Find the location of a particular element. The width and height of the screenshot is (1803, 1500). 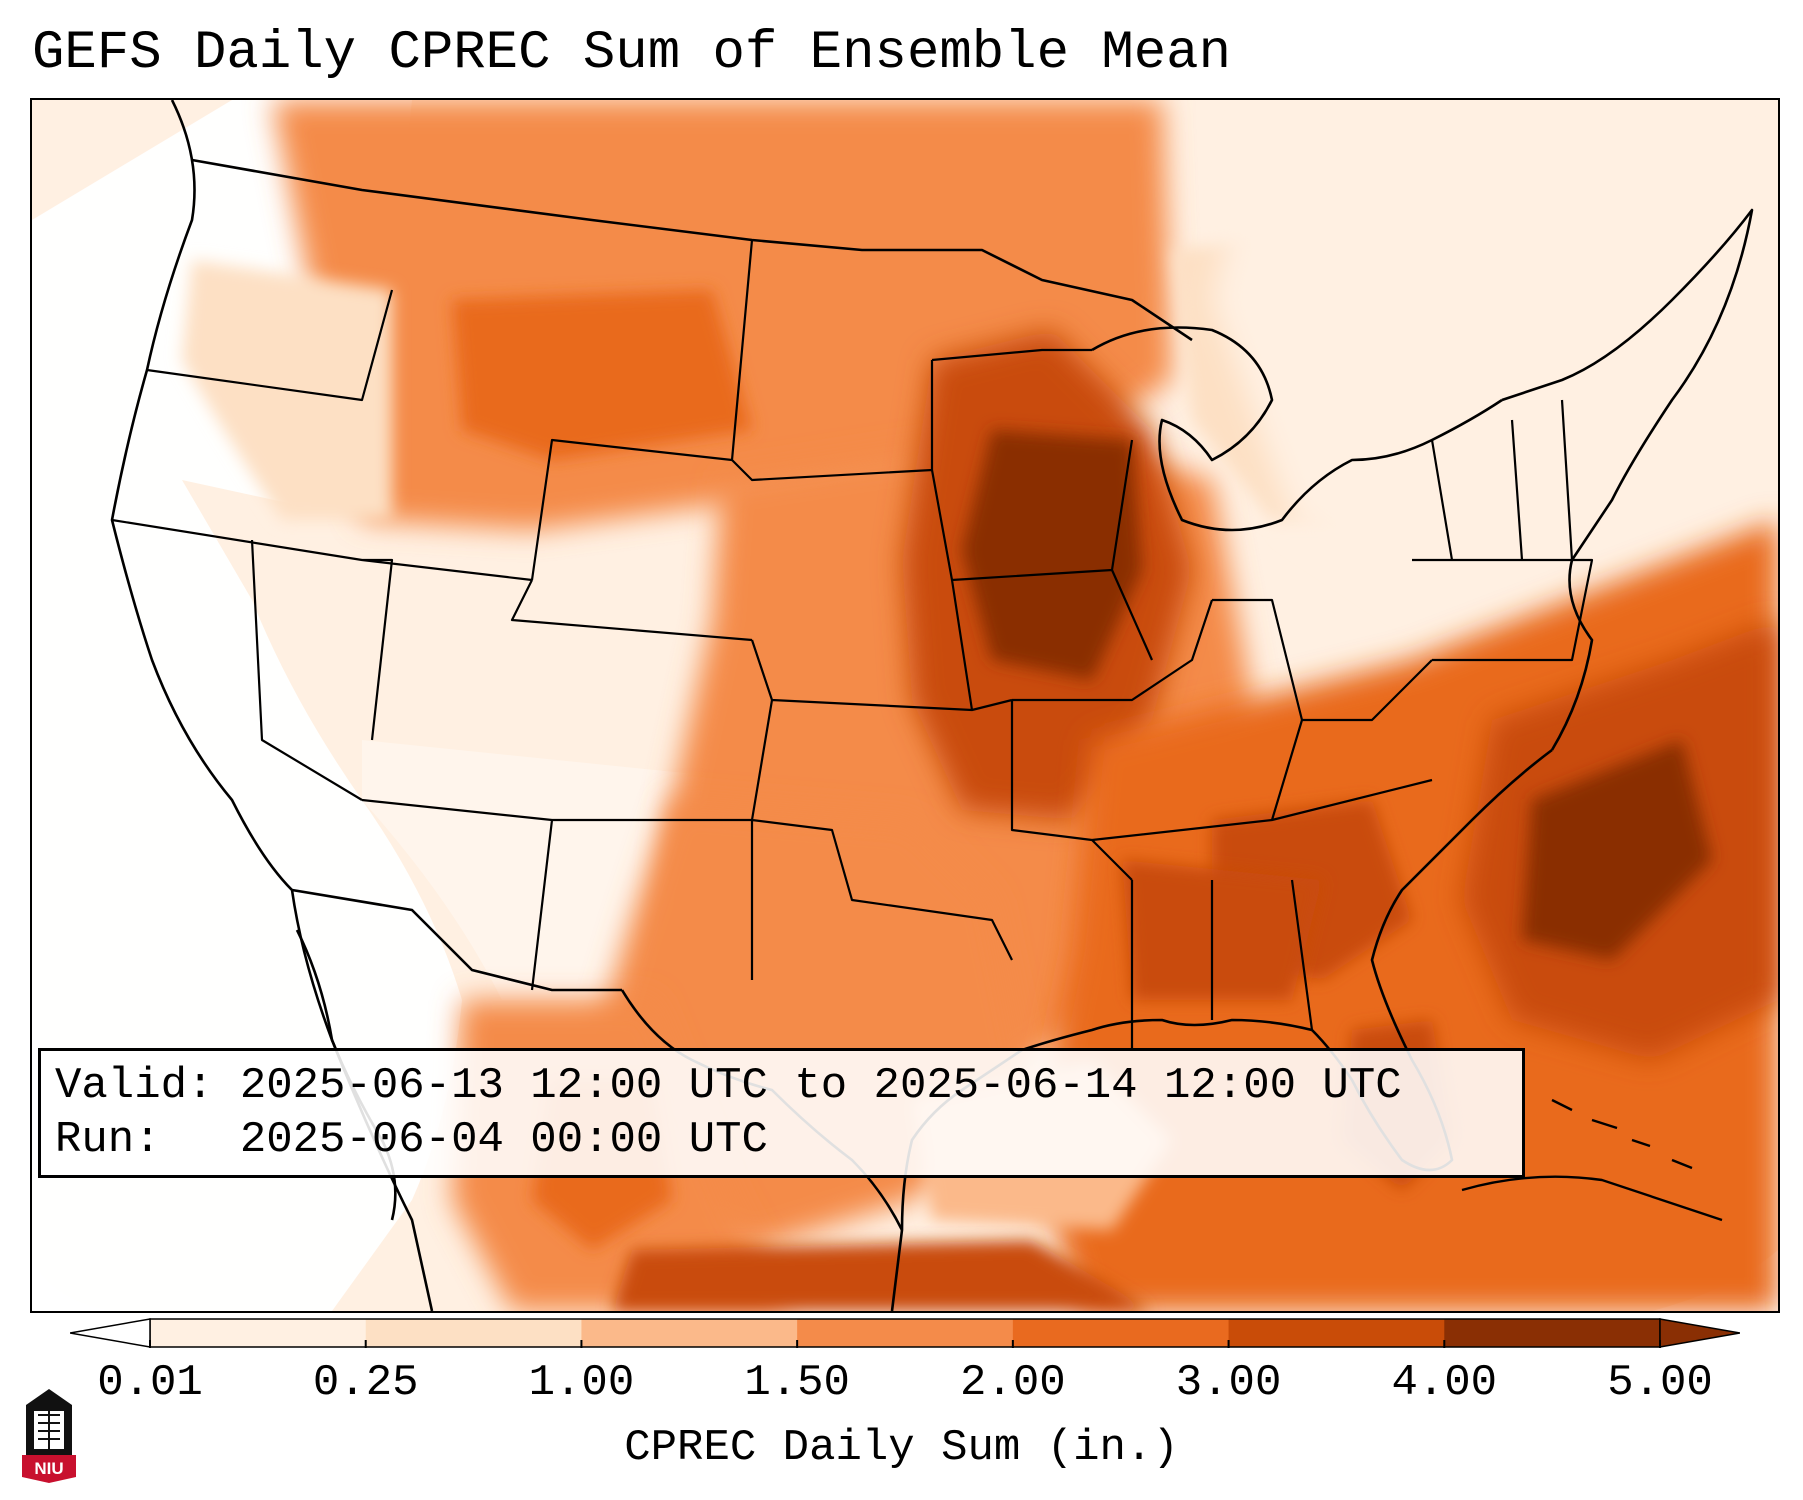

niu-logo: NIU is located at coordinates (49, 1436).